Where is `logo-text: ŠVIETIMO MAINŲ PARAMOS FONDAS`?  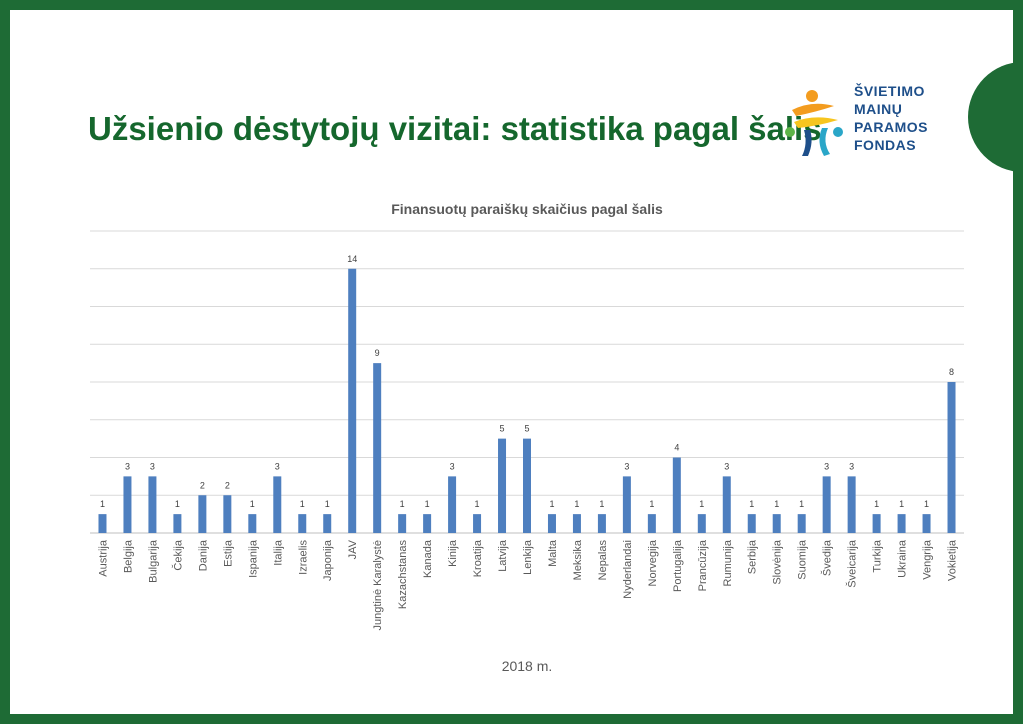 logo-text: ŠVIETIMO MAINŲ PARAMOS FONDAS is located at coordinates (891, 118).